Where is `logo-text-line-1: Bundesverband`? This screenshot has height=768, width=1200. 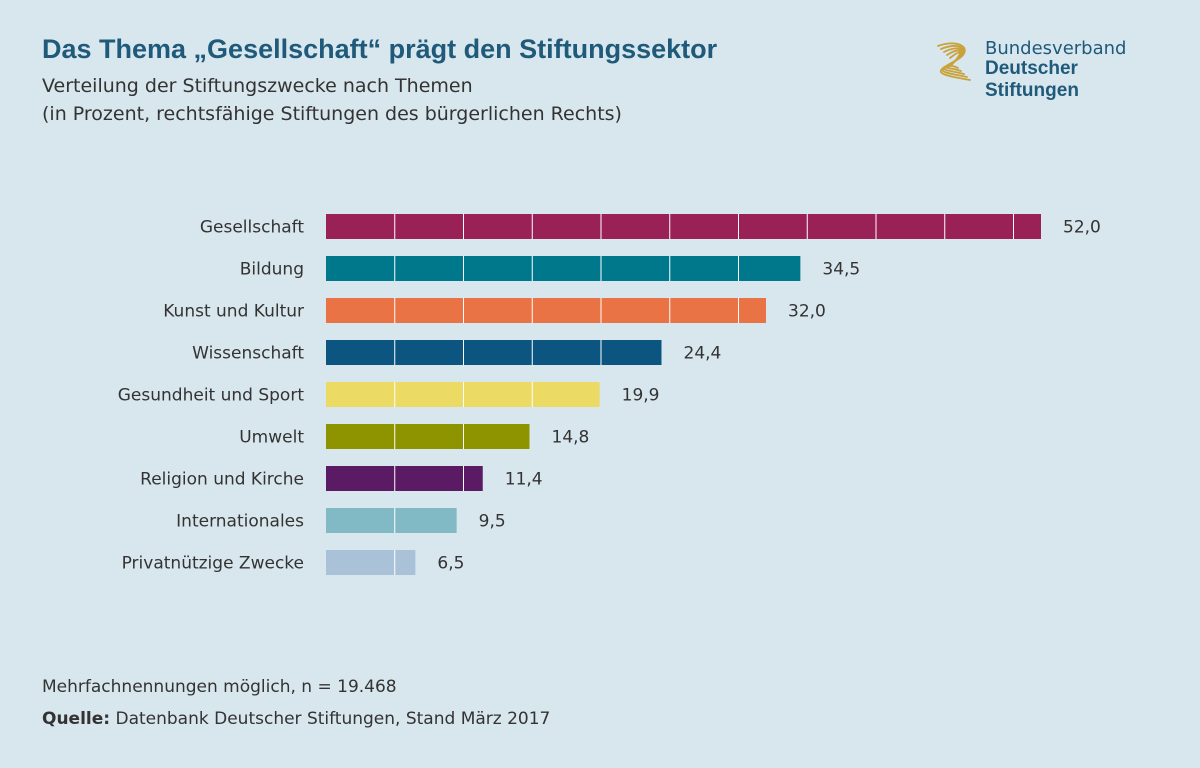
logo-text-line-1: Bundesverband is located at coordinates (1056, 48).